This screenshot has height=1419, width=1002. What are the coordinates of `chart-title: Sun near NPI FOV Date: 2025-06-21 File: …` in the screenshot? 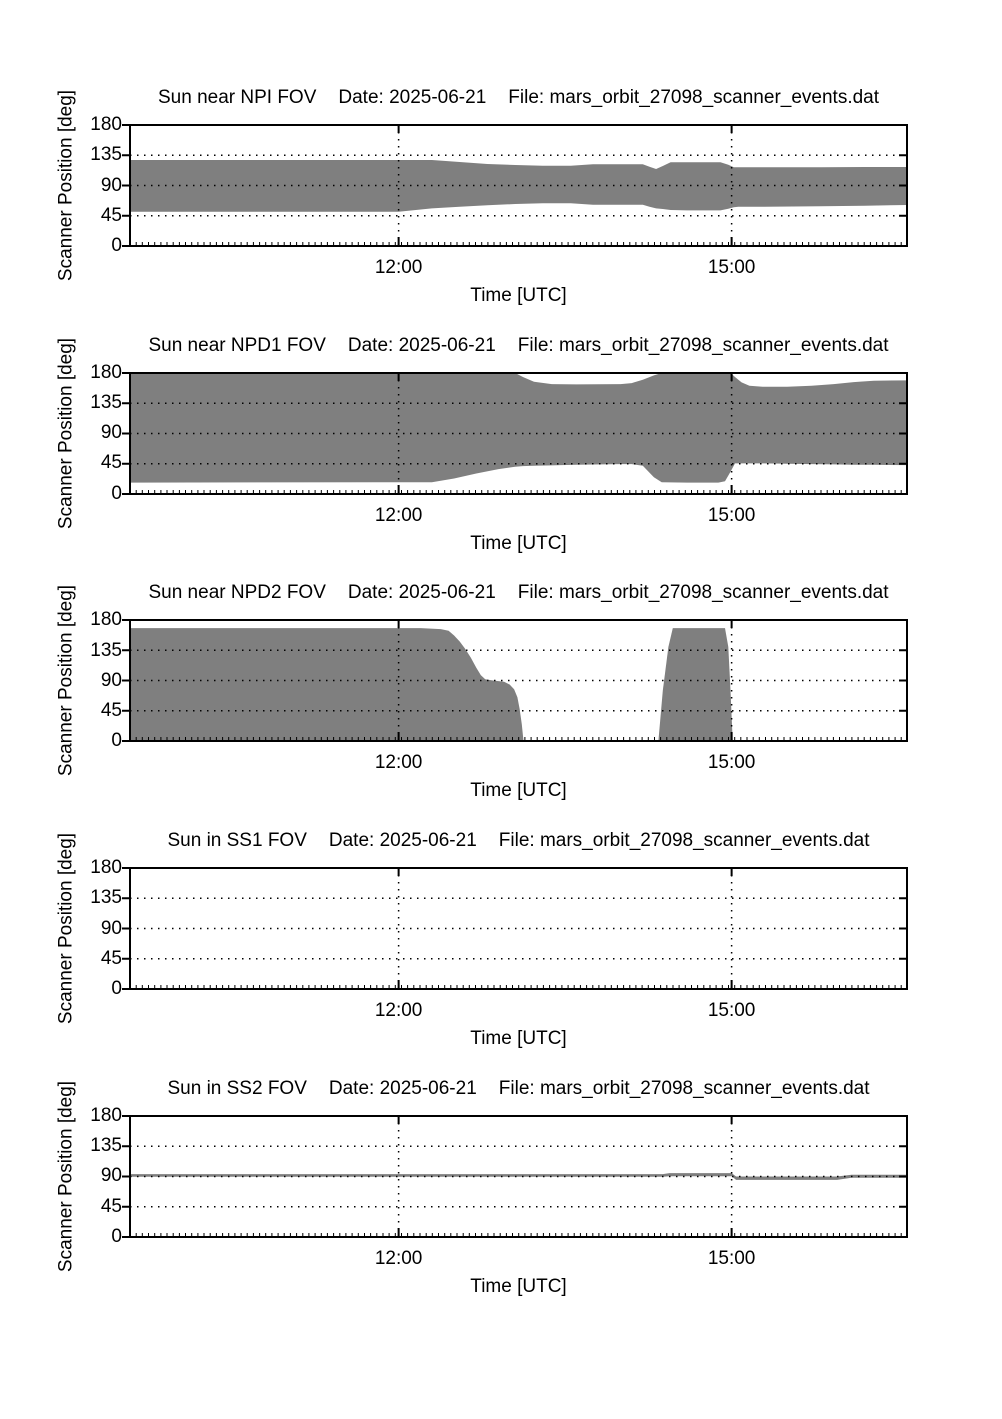 It's located at (518, 98).